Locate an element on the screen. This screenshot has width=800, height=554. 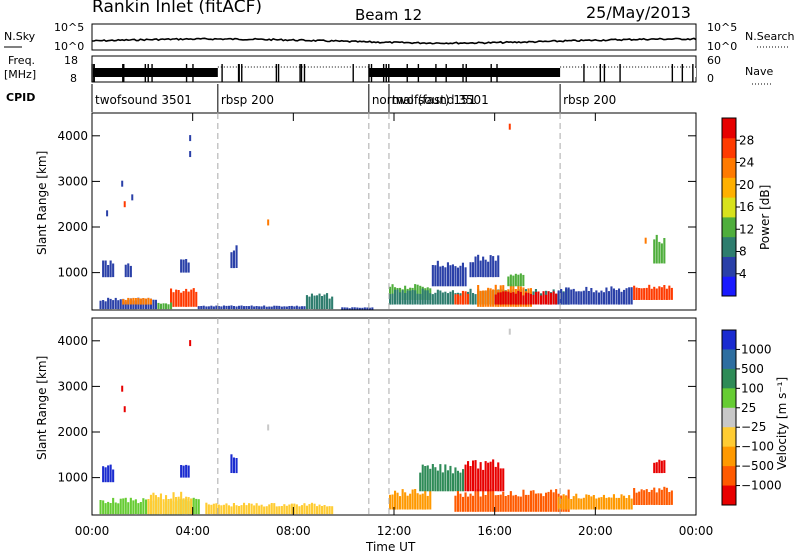
colorbar-tick-label: 8 is located at coordinates (743, 252).